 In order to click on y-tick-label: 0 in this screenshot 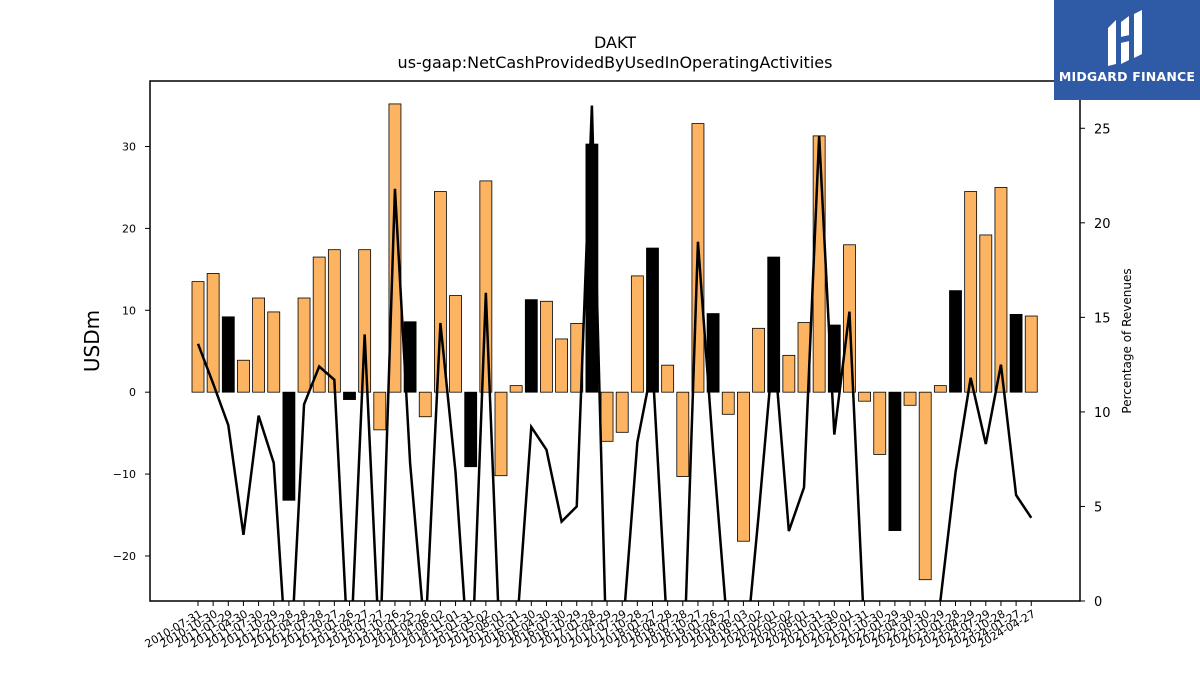, I will do `click(132, 392)`.